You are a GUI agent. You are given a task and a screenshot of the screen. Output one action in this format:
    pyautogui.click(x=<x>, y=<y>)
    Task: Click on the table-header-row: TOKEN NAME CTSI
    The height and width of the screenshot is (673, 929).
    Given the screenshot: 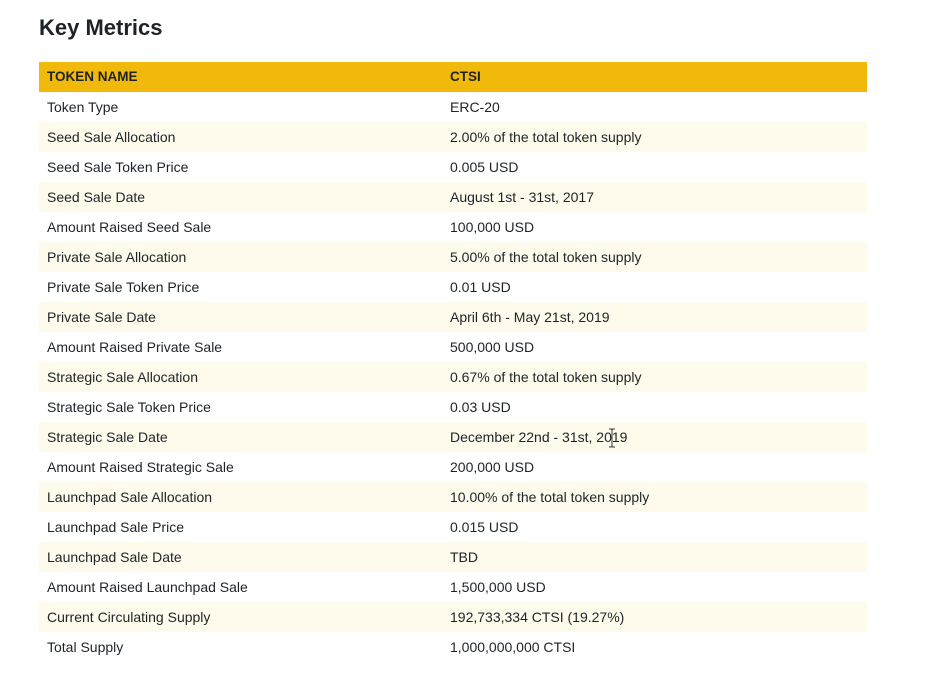 What is the action you would take?
    pyautogui.click(x=453, y=77)
    